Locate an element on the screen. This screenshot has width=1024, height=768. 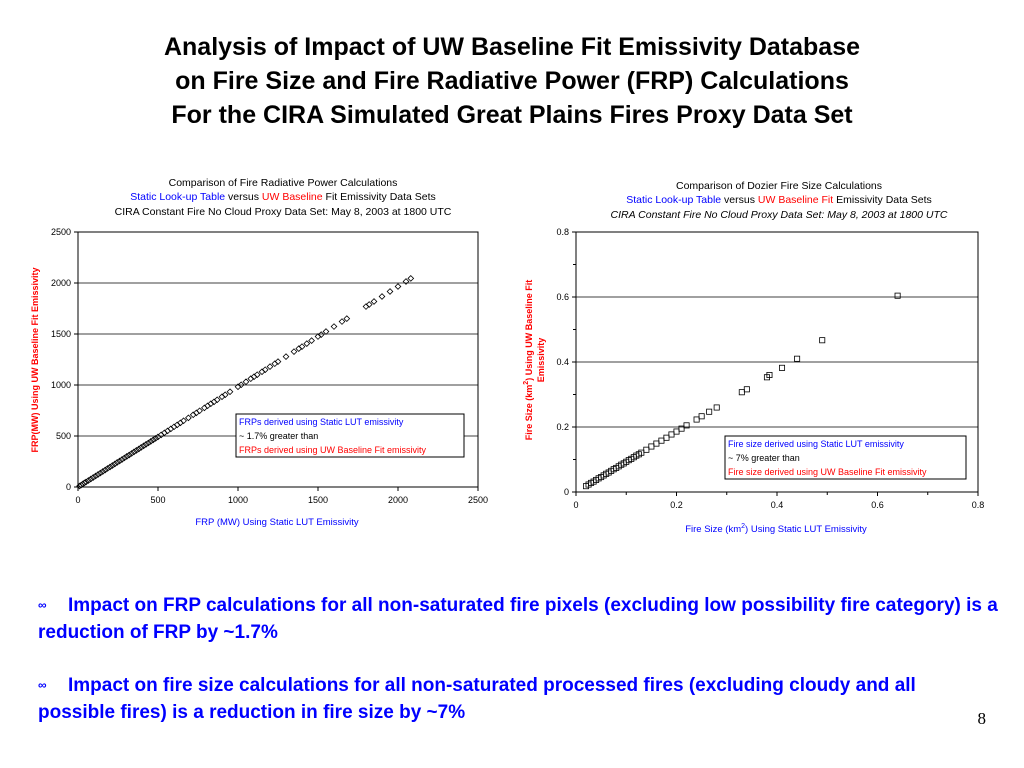
x-tick-label: 0.6 is located at coordinates (877, 505).